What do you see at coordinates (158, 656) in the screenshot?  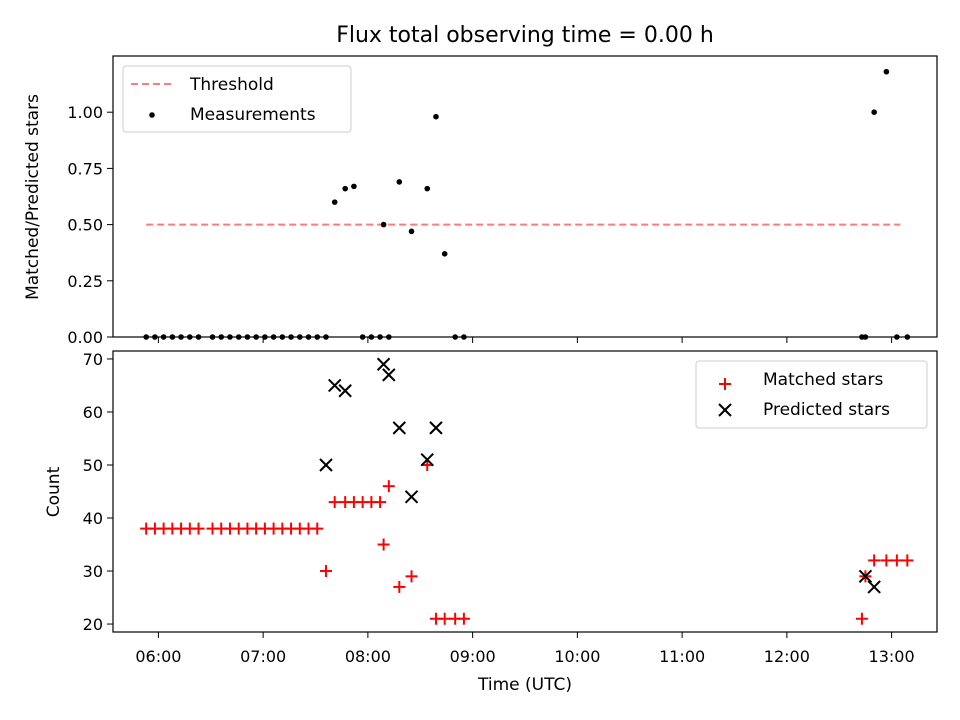 I see `bottom-x-tick-label: 06:00` at bounding box center [158, 656].